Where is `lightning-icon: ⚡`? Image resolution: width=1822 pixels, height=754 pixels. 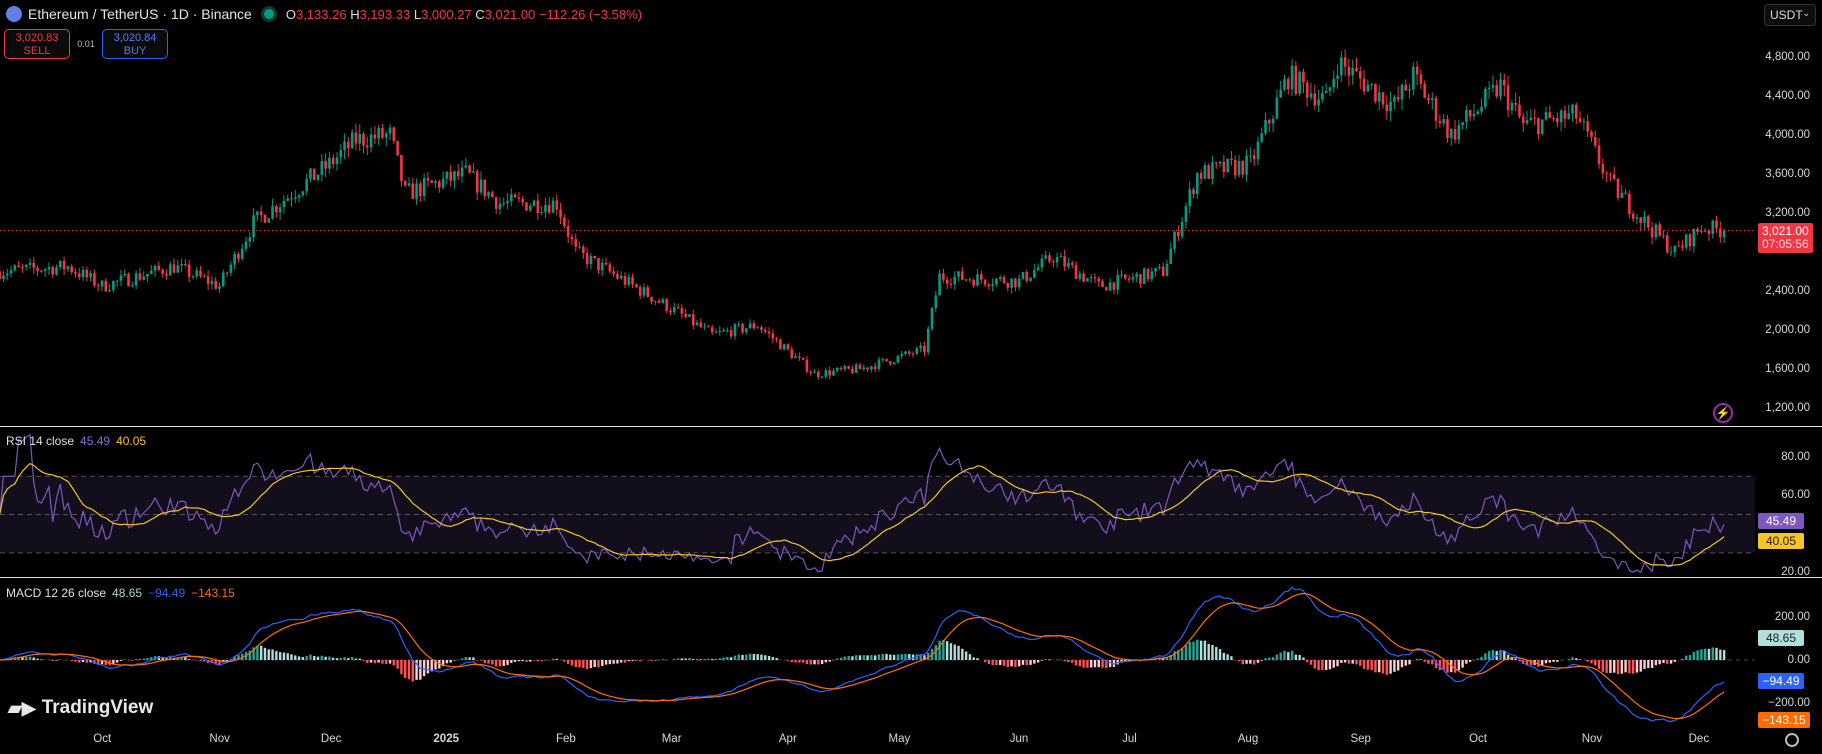 lightning-icon: ⚡ is located at coordinates (1723, 413).